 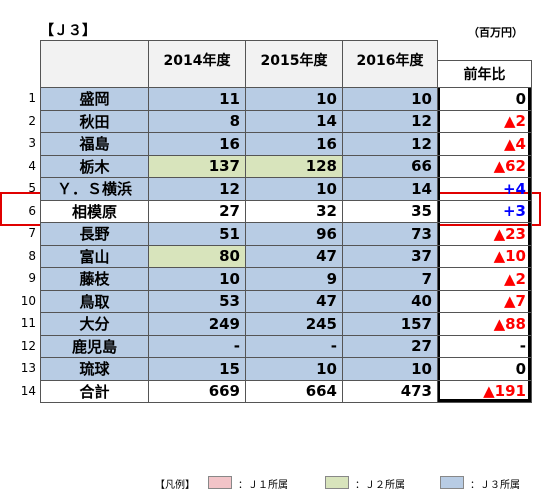 I want to click on row-name: 長野, so click(x=94, y=234).